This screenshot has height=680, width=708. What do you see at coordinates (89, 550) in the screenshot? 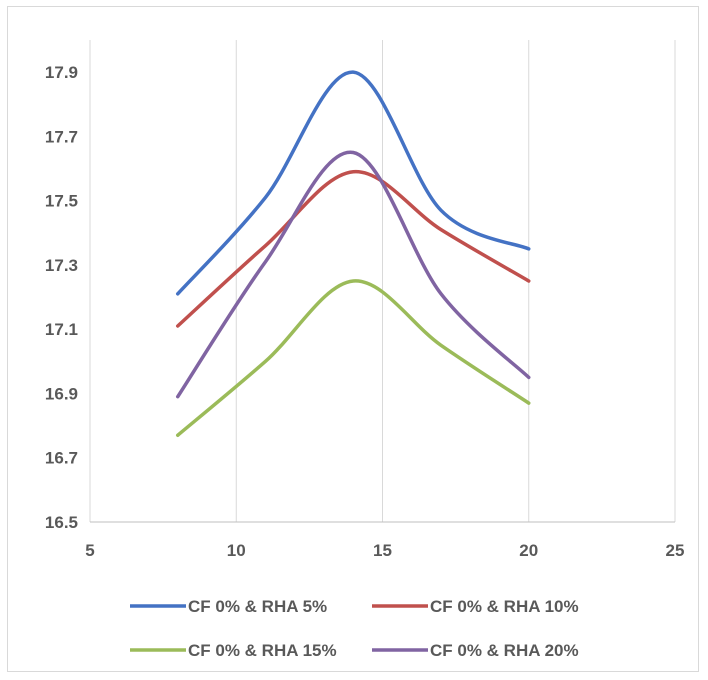
I see `x-tick-label: 5` at bounding box center [89, 550].